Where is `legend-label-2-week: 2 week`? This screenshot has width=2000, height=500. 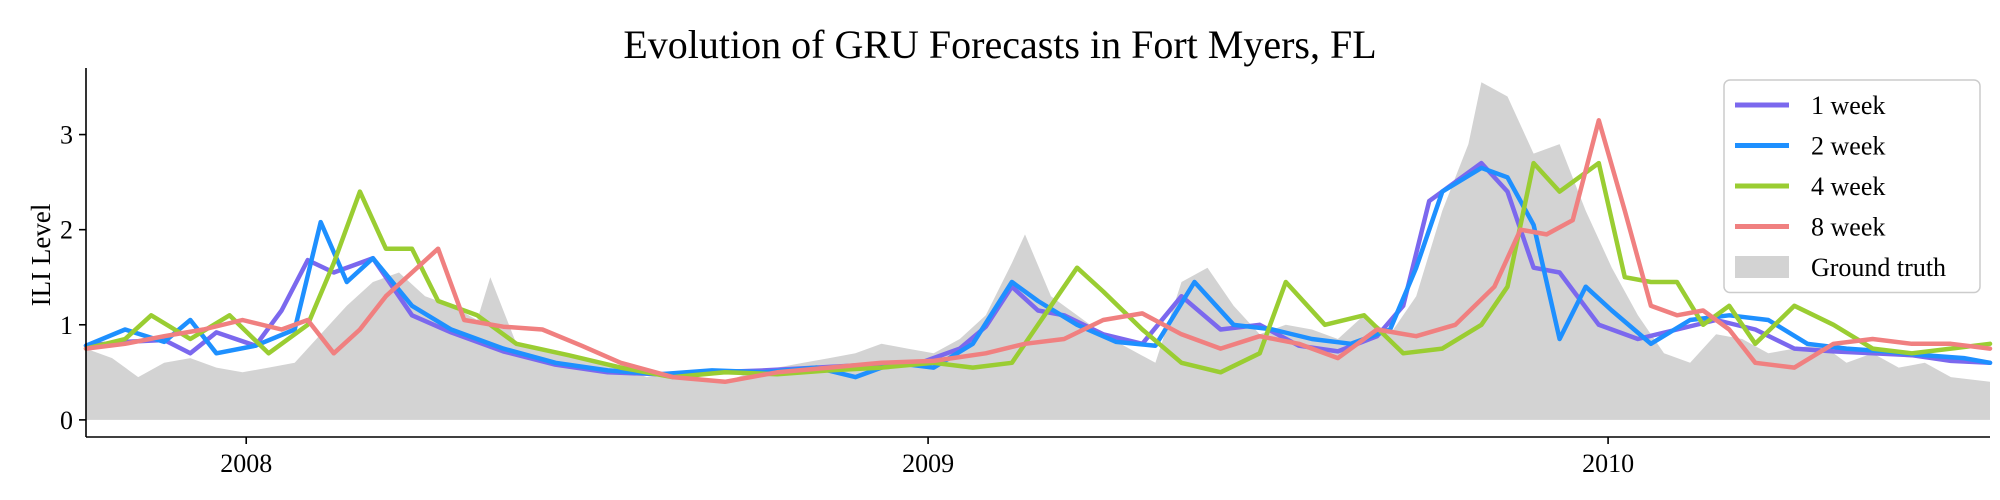
legend-label-2-week: 2 week is located at coordinates (1848, 146).